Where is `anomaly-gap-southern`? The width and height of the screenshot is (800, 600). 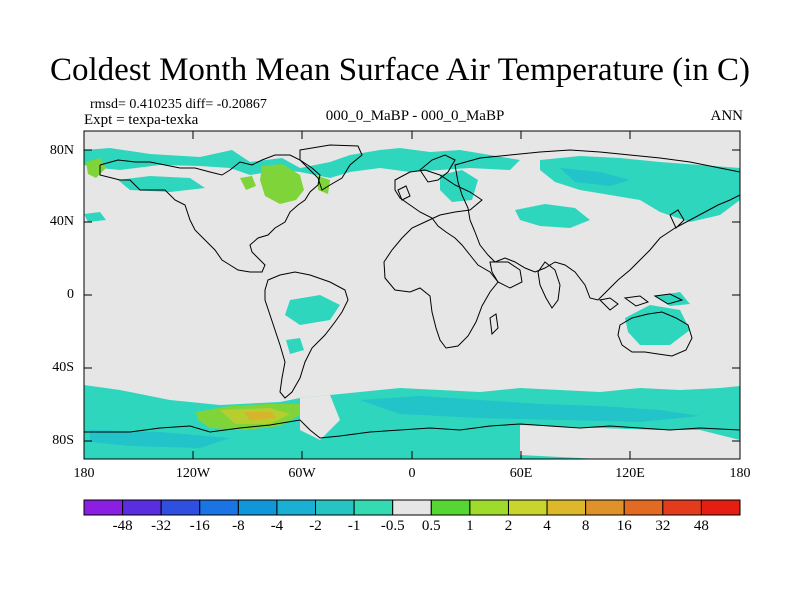 anomaly-gap-southern is located at coordinates (320, 417).